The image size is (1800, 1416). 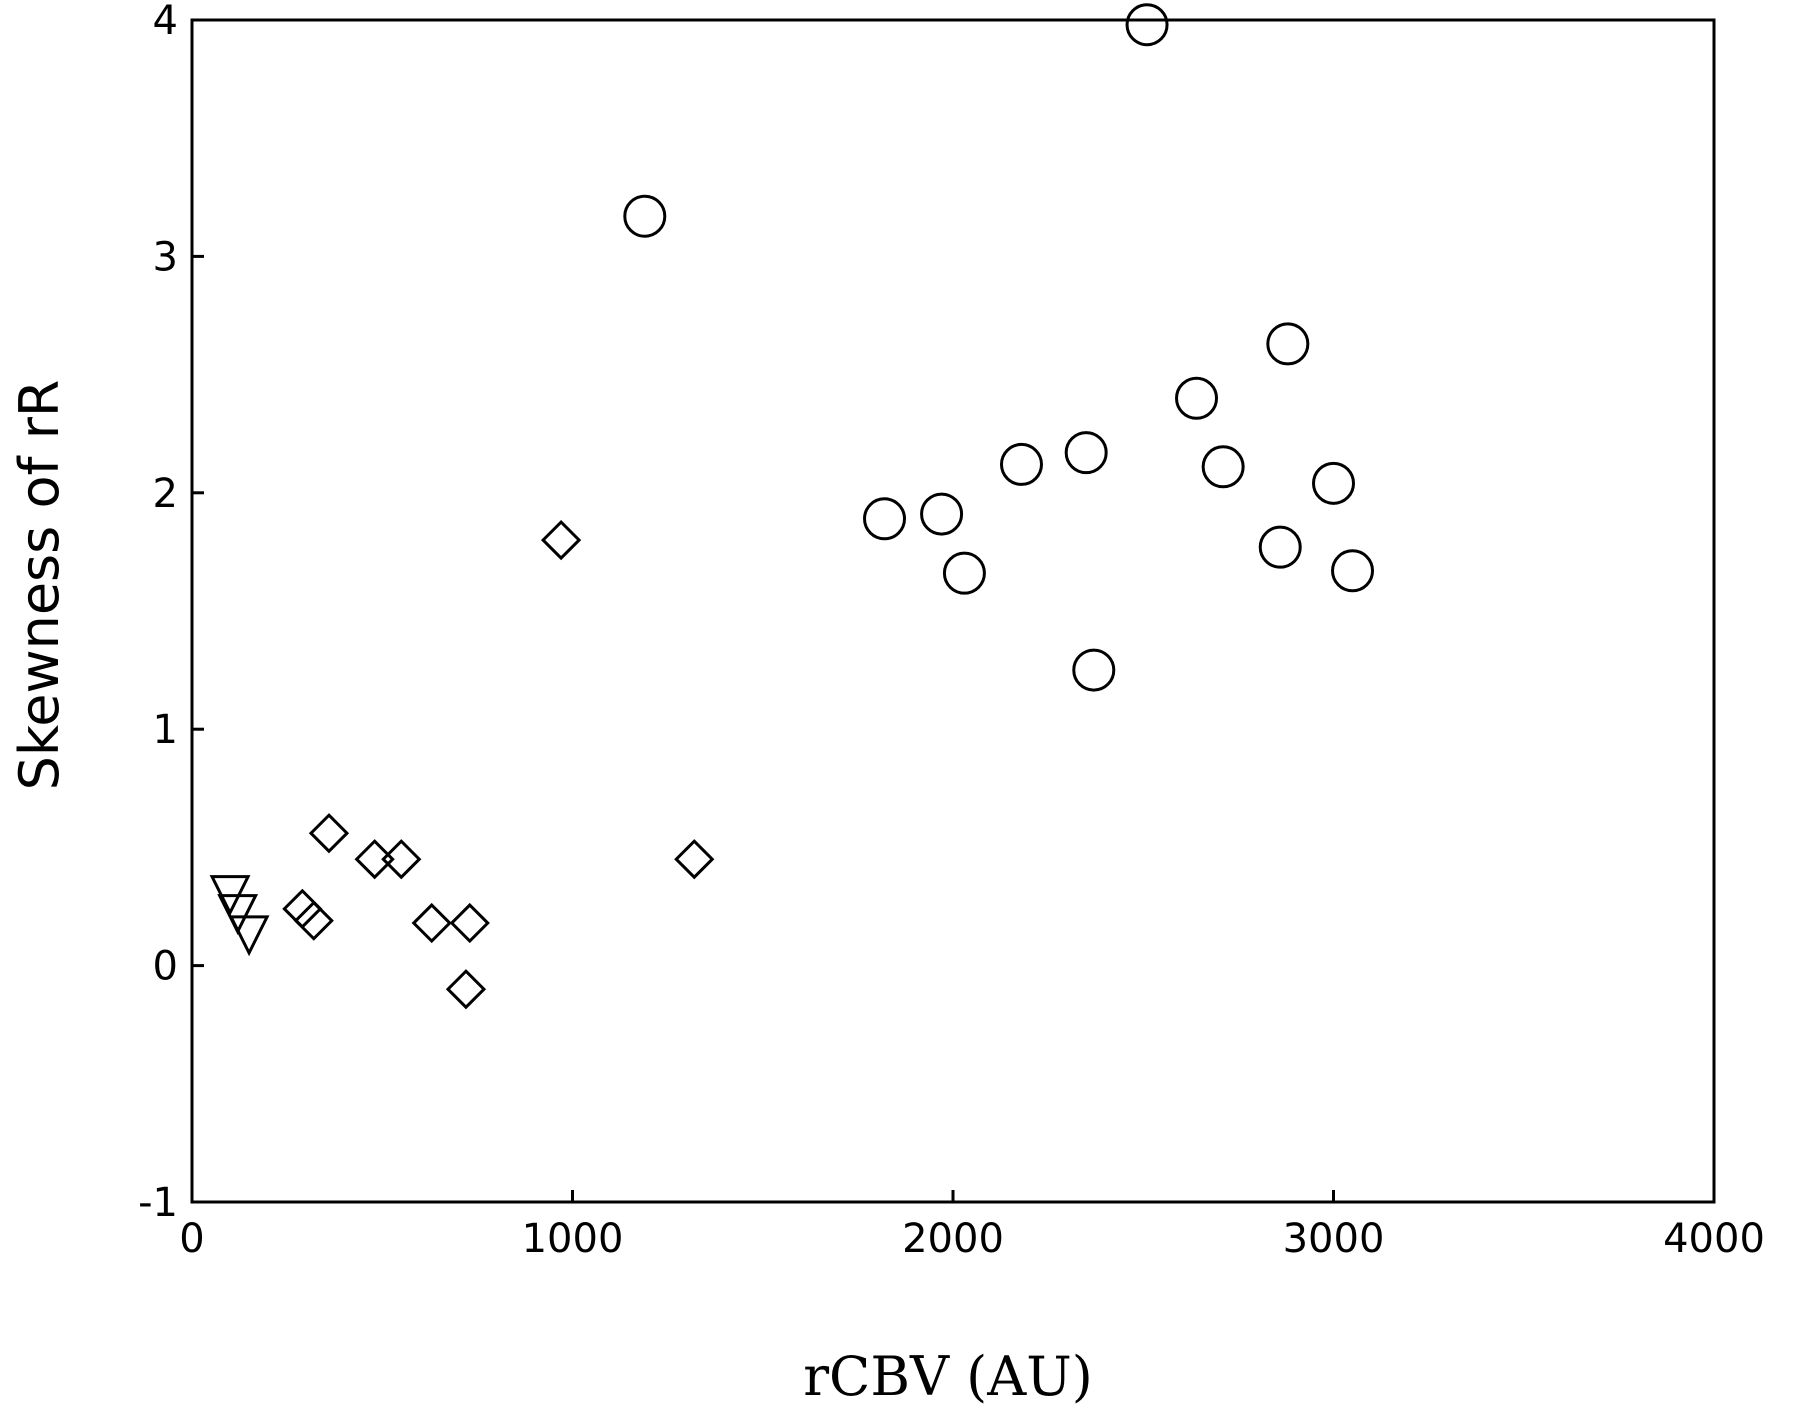 What do you see at coordinates (1334, 1239) in the screenshot?
I see `x-tick-label: 3000` at bounding box center [1334, 1239].